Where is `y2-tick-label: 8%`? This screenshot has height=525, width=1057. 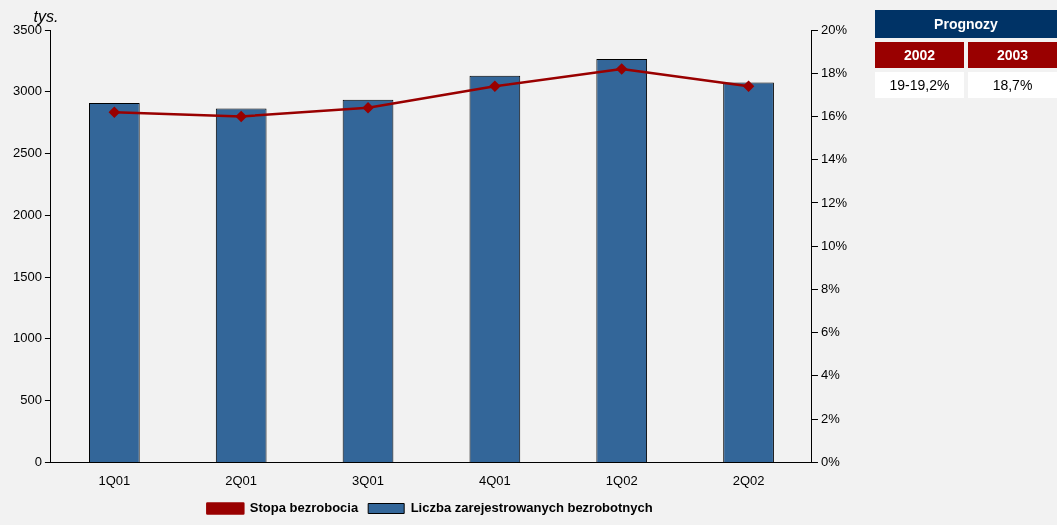
y2-tick-label: 8% is located at coordinates (830, 289).